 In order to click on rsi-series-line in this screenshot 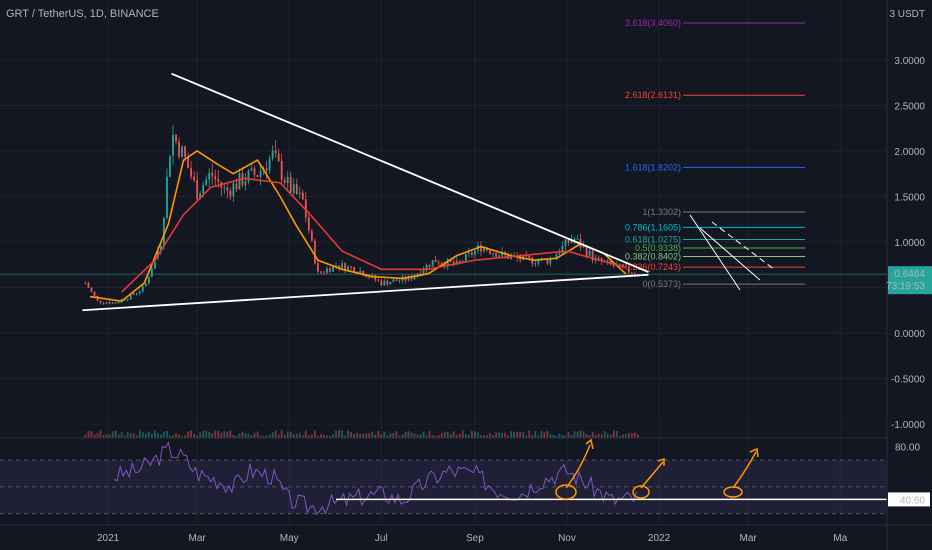, I will do `click(375, 478)`.